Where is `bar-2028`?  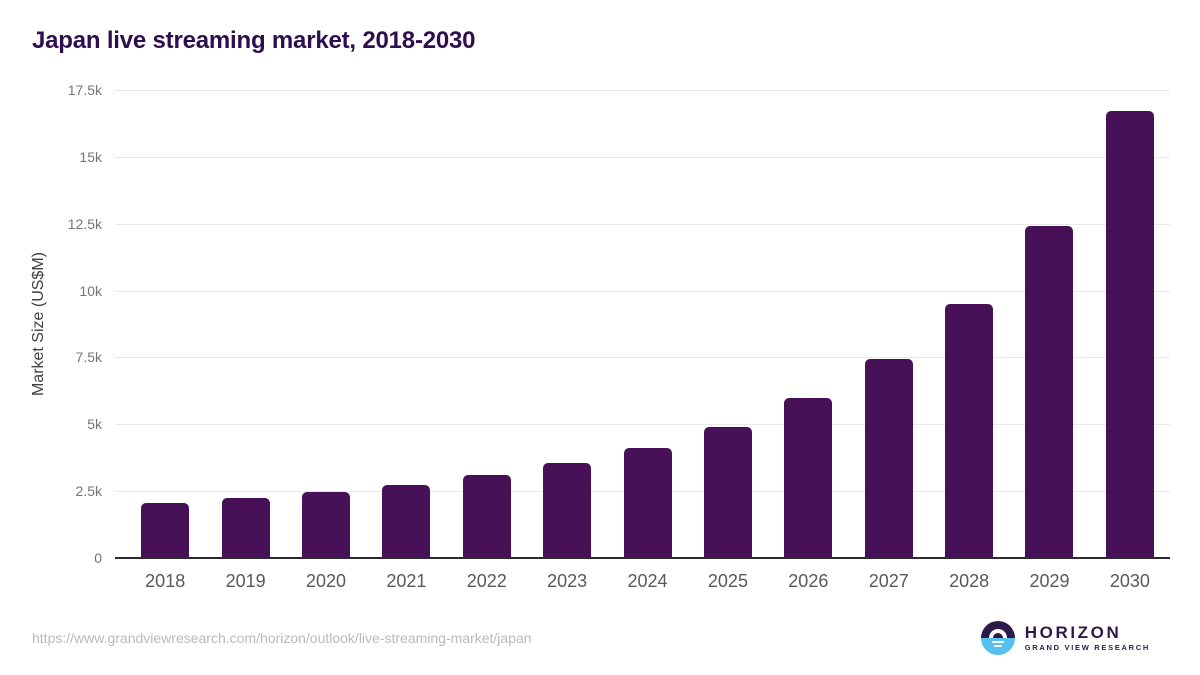
bar-2028 is located at coordinates (969, 431).